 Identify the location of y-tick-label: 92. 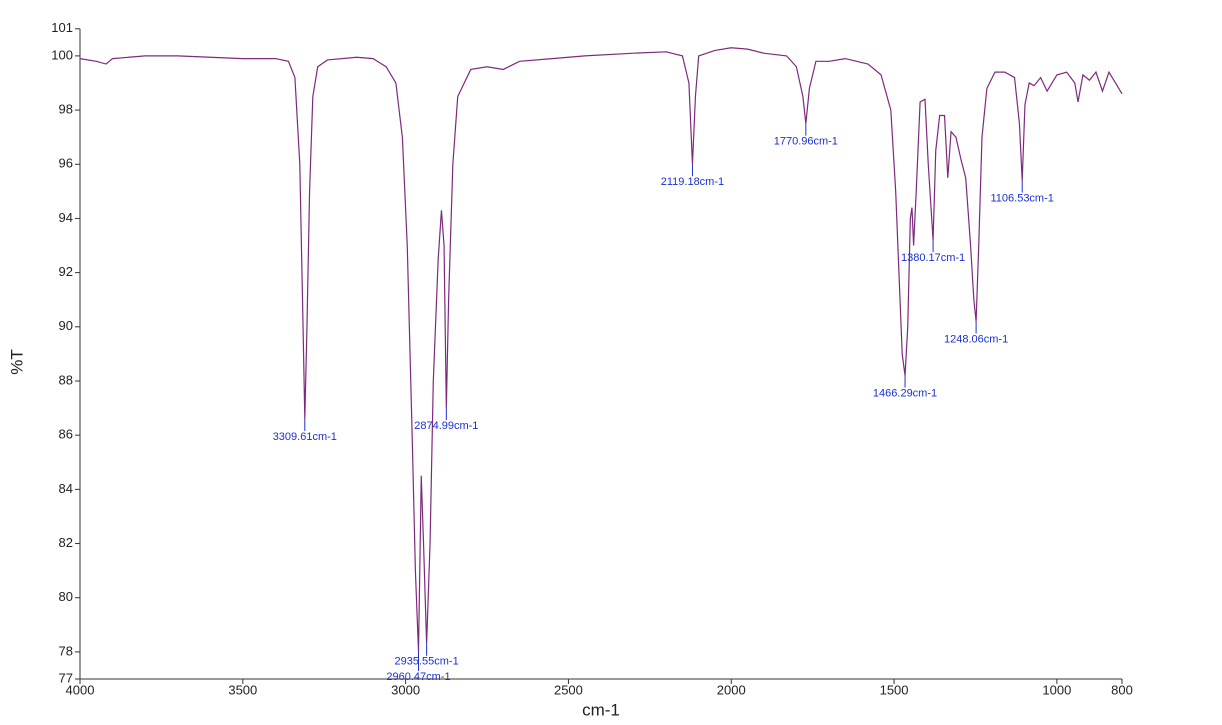
(66, 271).